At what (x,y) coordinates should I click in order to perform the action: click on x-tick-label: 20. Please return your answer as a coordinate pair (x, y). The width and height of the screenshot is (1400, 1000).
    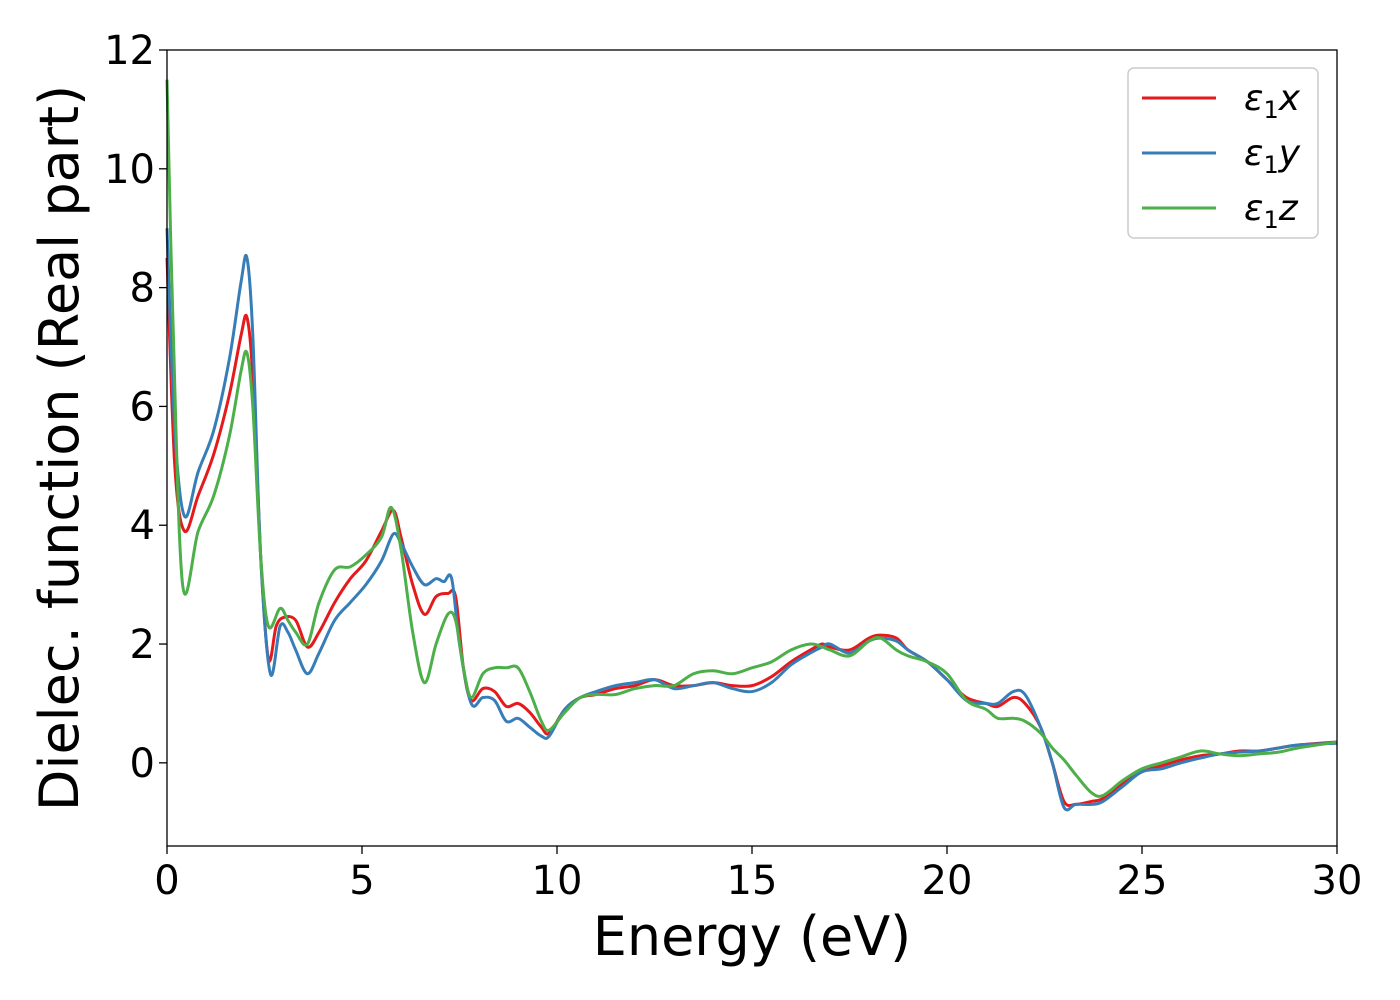
    Looking at the image, I should click on (947, 881).